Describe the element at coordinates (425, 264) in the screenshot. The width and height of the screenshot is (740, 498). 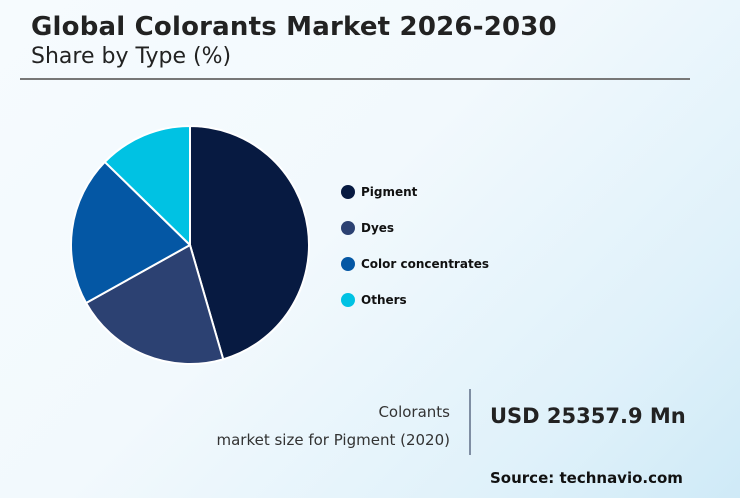
I see `legend-label: Color concentrates` at that location.